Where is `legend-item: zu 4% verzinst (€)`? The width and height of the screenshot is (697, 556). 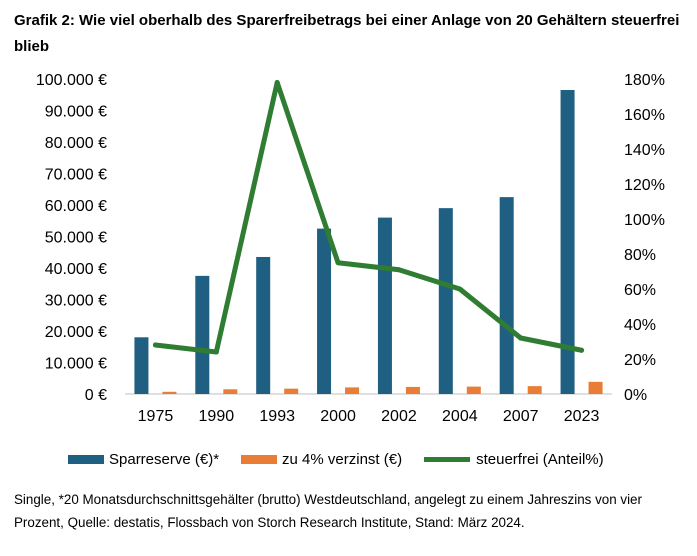
legend-item: zu 4% verzinst (€) is located at coordinates (321, 459).